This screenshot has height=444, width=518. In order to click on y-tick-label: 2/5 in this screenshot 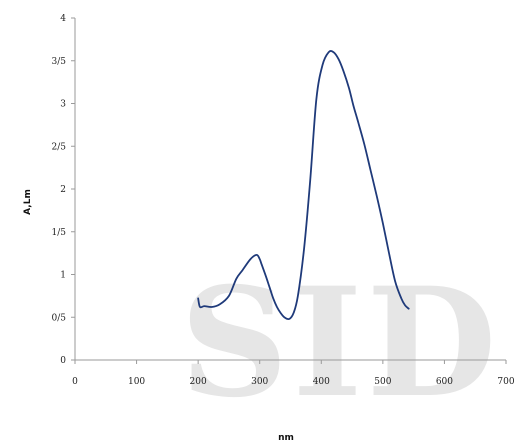, I will do `click(59, 147)`.